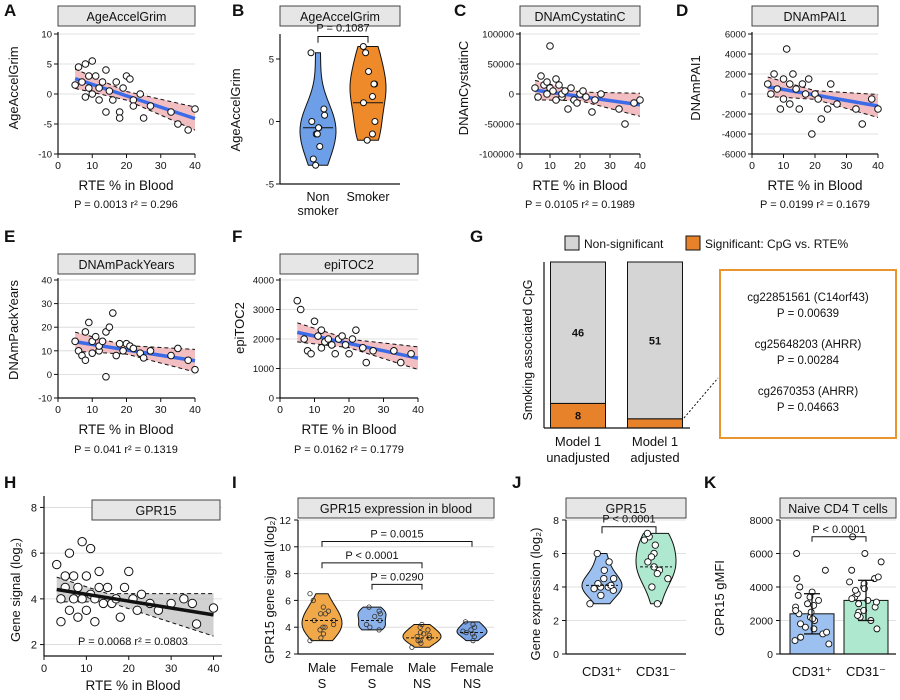 The width and height of the screenshot is (900, 700). What do you see at coordinates (460, 10) in the screenshot?
I see `panel-letter: C` at bounding box center [460, 10].